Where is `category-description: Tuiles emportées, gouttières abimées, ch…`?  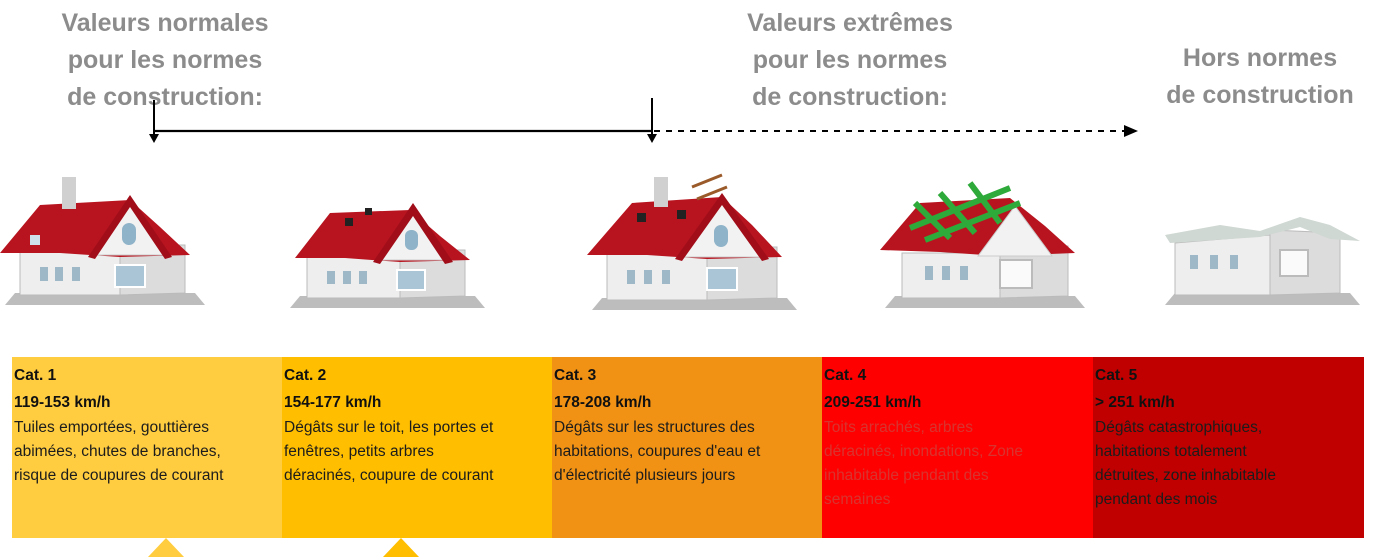
category-description: Tuiles emportées, gouttières abimées, ch… is located at coordinates (148, 452).